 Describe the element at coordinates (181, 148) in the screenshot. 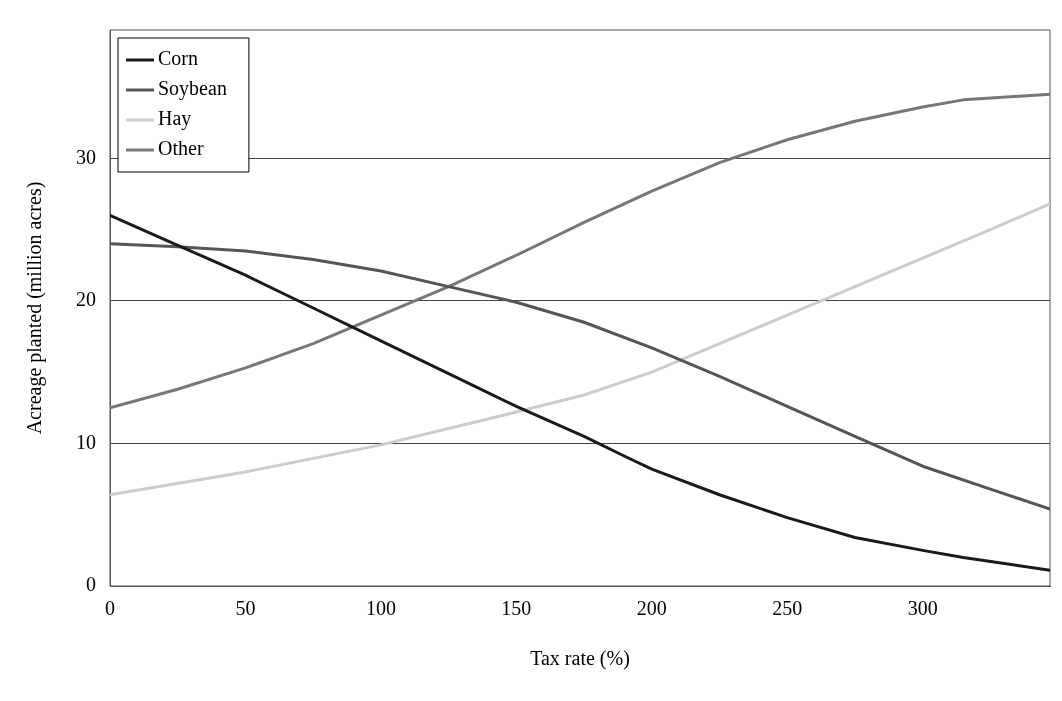

I see `legend-label: Other` at that location.